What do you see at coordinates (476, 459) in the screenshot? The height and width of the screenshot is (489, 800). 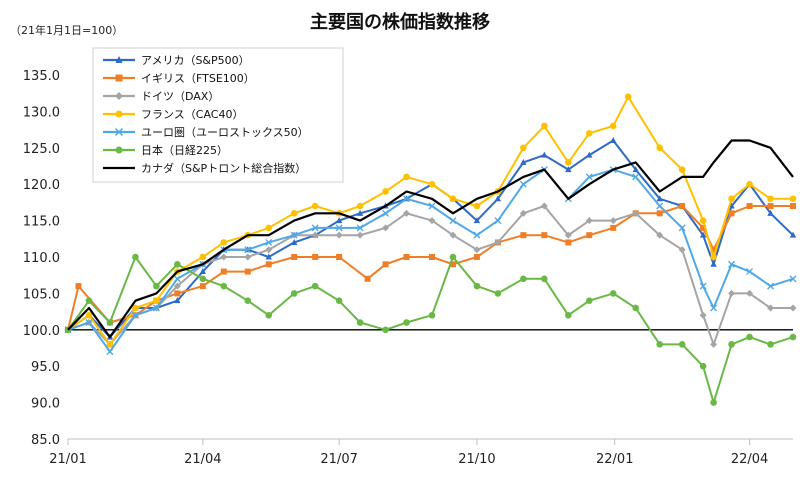 I see `x-tick-label: 21/10` at bounding box center [476, 459].